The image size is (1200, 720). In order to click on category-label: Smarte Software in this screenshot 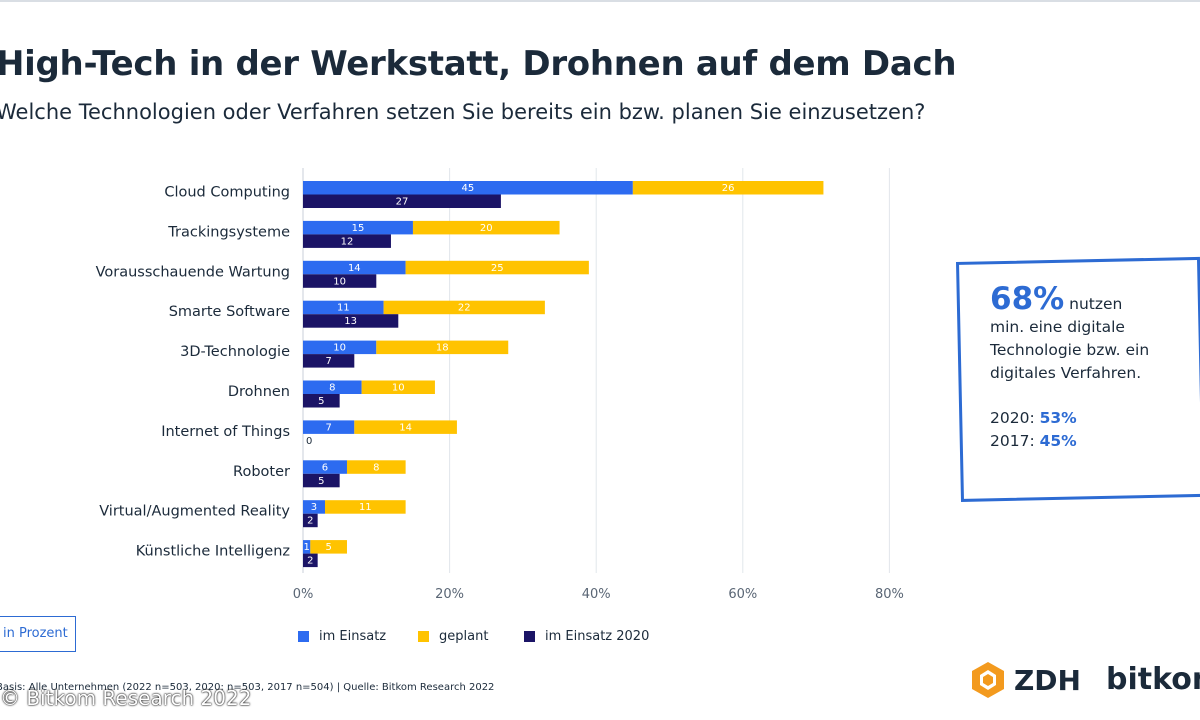, I will do `click(229, 312)`.